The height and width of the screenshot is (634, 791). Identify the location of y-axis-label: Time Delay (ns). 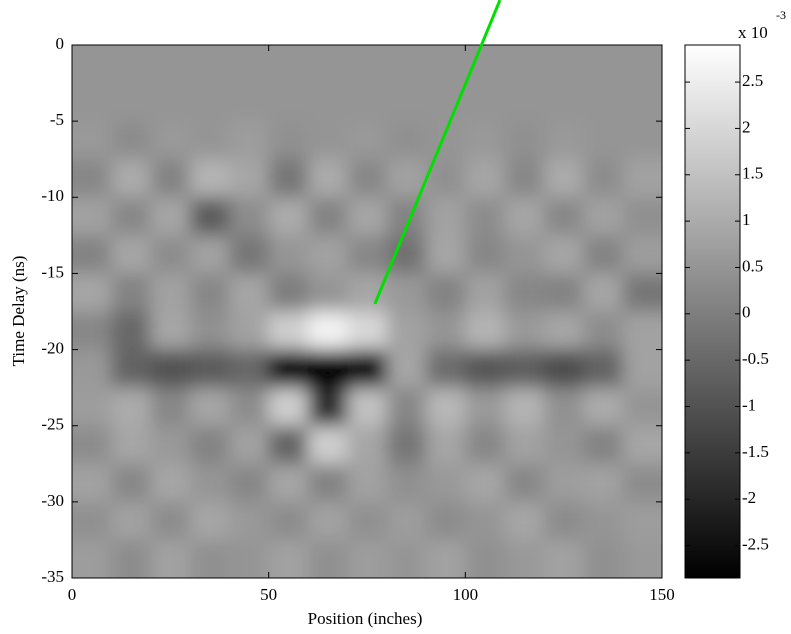
(18, 311).